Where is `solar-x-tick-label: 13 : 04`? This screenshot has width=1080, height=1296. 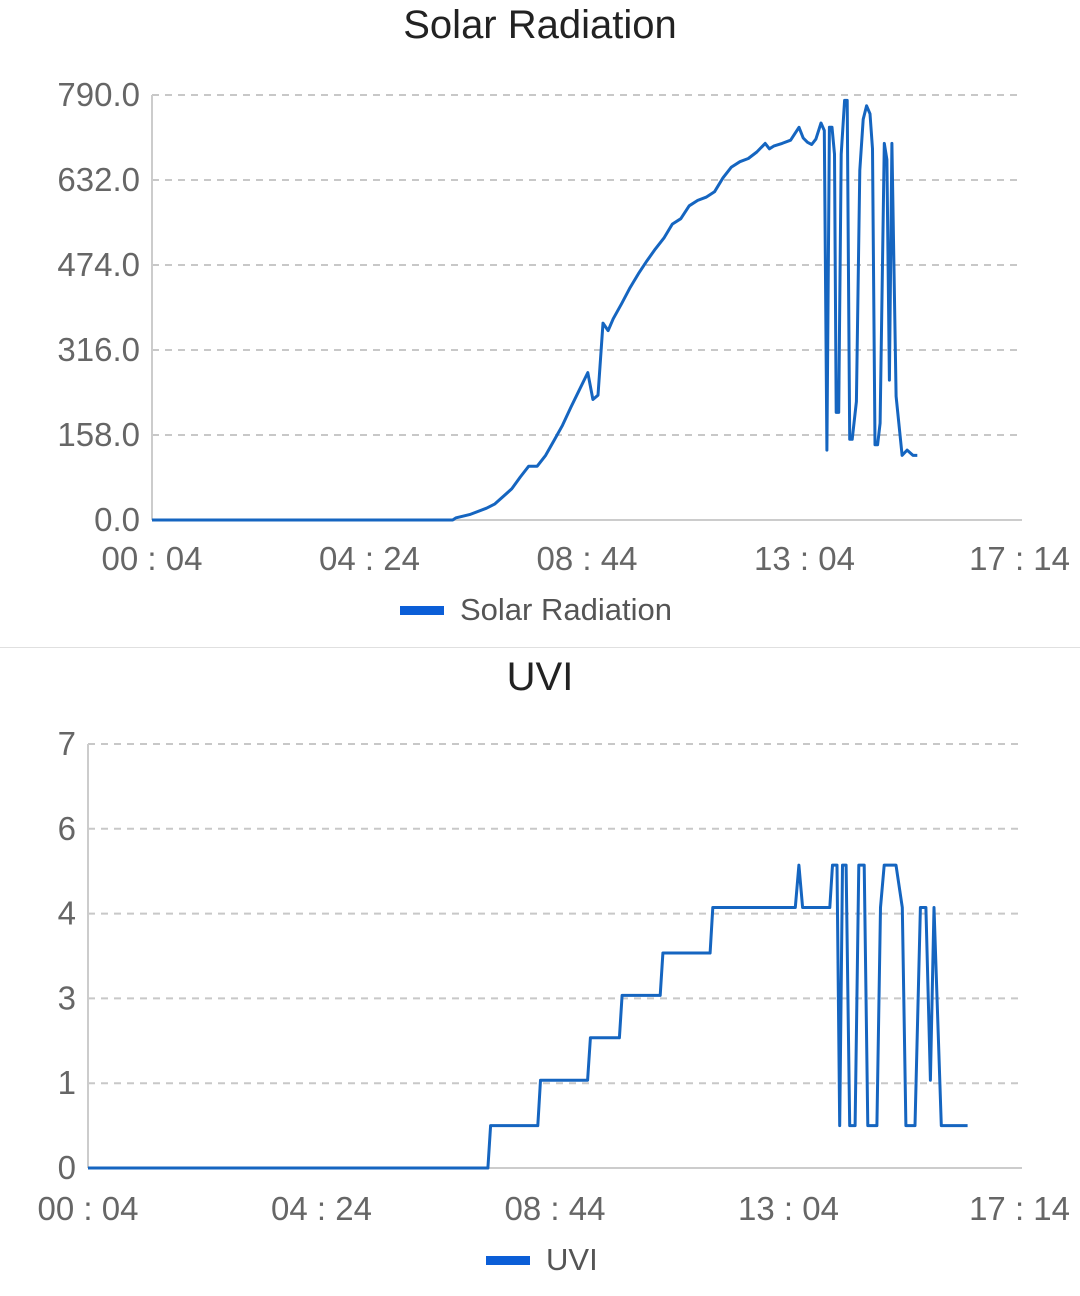
solar-x-tick-label: 13 : 04 is located at coordinates (804, 558).